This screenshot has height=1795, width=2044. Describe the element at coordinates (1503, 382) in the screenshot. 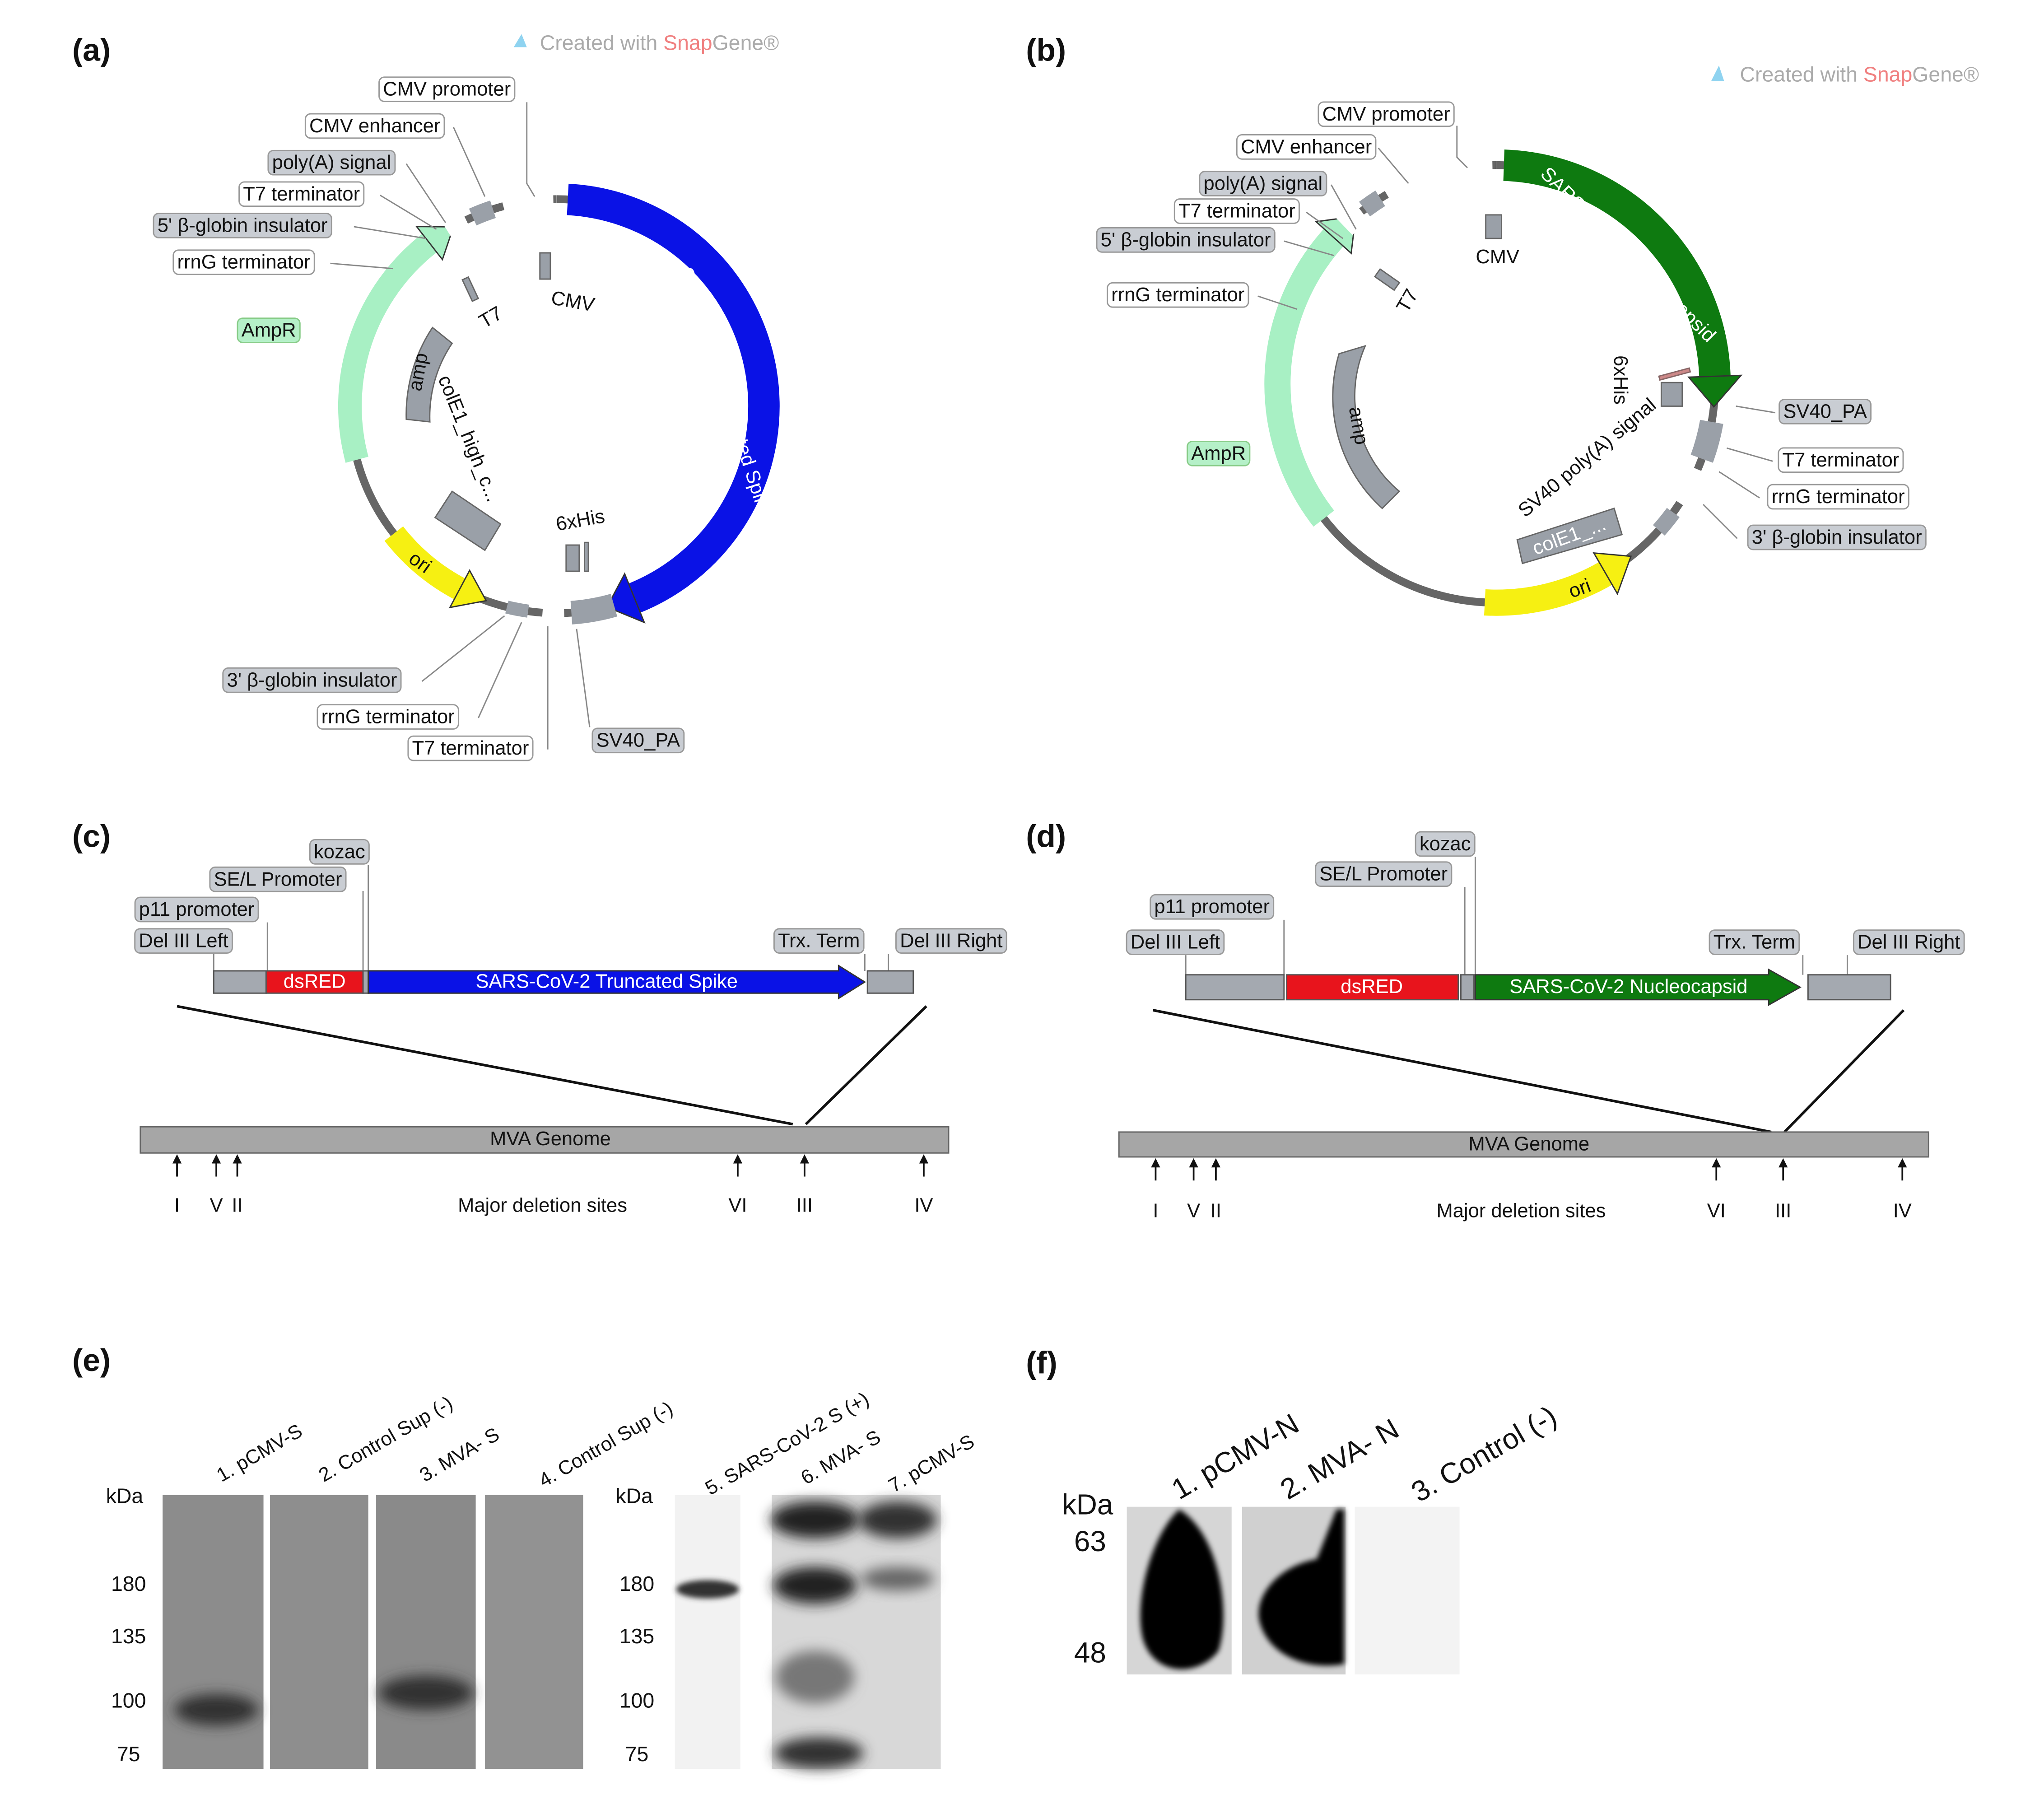

I see `plasmid-map` at that location.